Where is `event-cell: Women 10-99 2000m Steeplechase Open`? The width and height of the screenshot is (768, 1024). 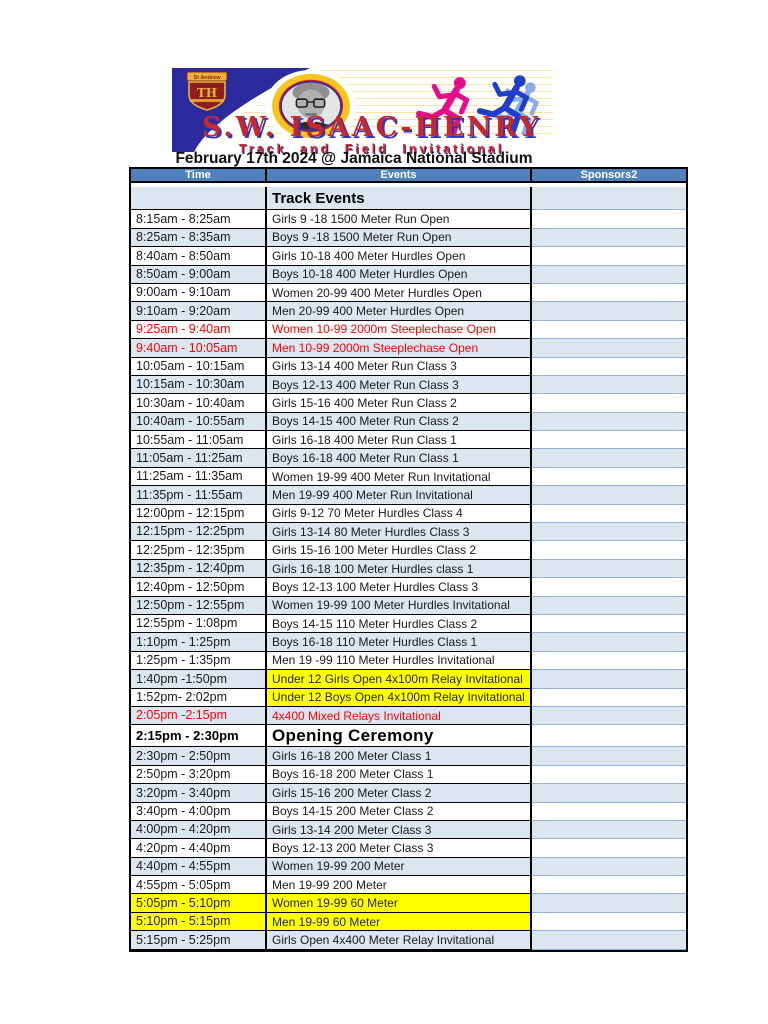 event-cell: Women 10-99 2000m Steeplechase Open is located at coordinates (399, 330).